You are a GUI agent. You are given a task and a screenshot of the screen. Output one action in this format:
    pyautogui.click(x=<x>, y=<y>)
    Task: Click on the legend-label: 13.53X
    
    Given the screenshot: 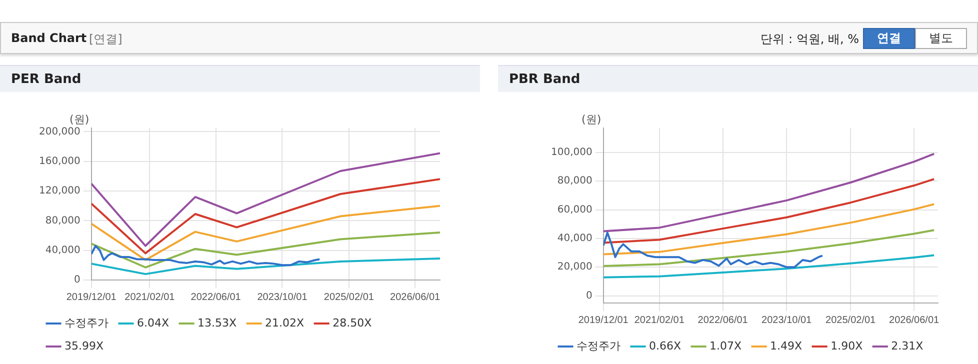 What is the action you would take?
    pyautogui.click(x=218, y=323)
    